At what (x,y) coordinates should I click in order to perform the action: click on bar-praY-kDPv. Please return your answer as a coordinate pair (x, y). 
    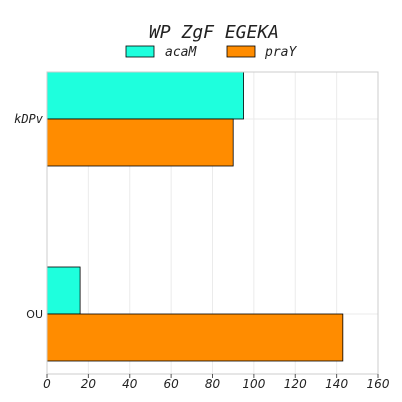
    Looking at the image, I should click on (140, 142).